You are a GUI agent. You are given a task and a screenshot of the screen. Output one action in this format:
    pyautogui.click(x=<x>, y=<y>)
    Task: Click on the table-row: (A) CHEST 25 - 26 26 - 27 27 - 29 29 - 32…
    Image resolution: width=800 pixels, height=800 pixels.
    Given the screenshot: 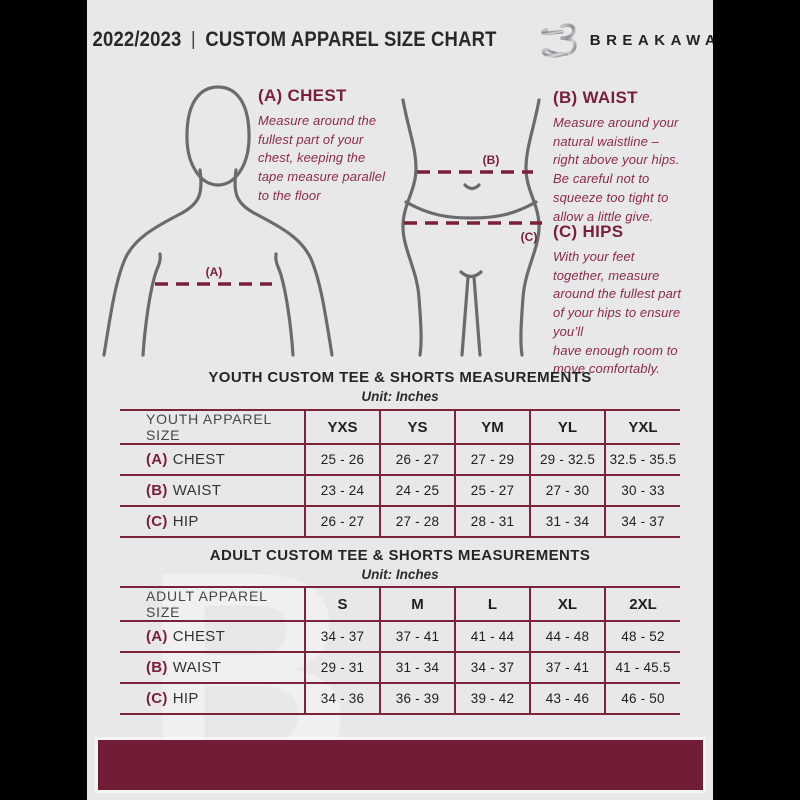 What is the action you would take?
    pyautogui.click(x=400, y=460)
    